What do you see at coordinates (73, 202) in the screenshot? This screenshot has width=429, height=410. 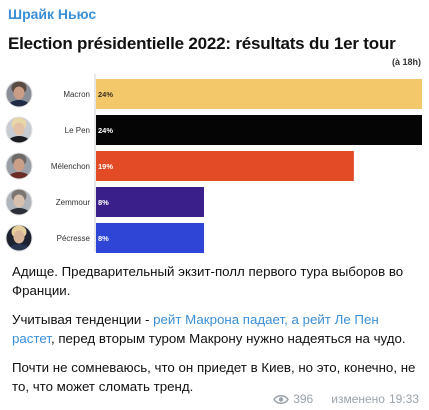 I see `category-label: Zemmour` at bounding box center [73, 202].